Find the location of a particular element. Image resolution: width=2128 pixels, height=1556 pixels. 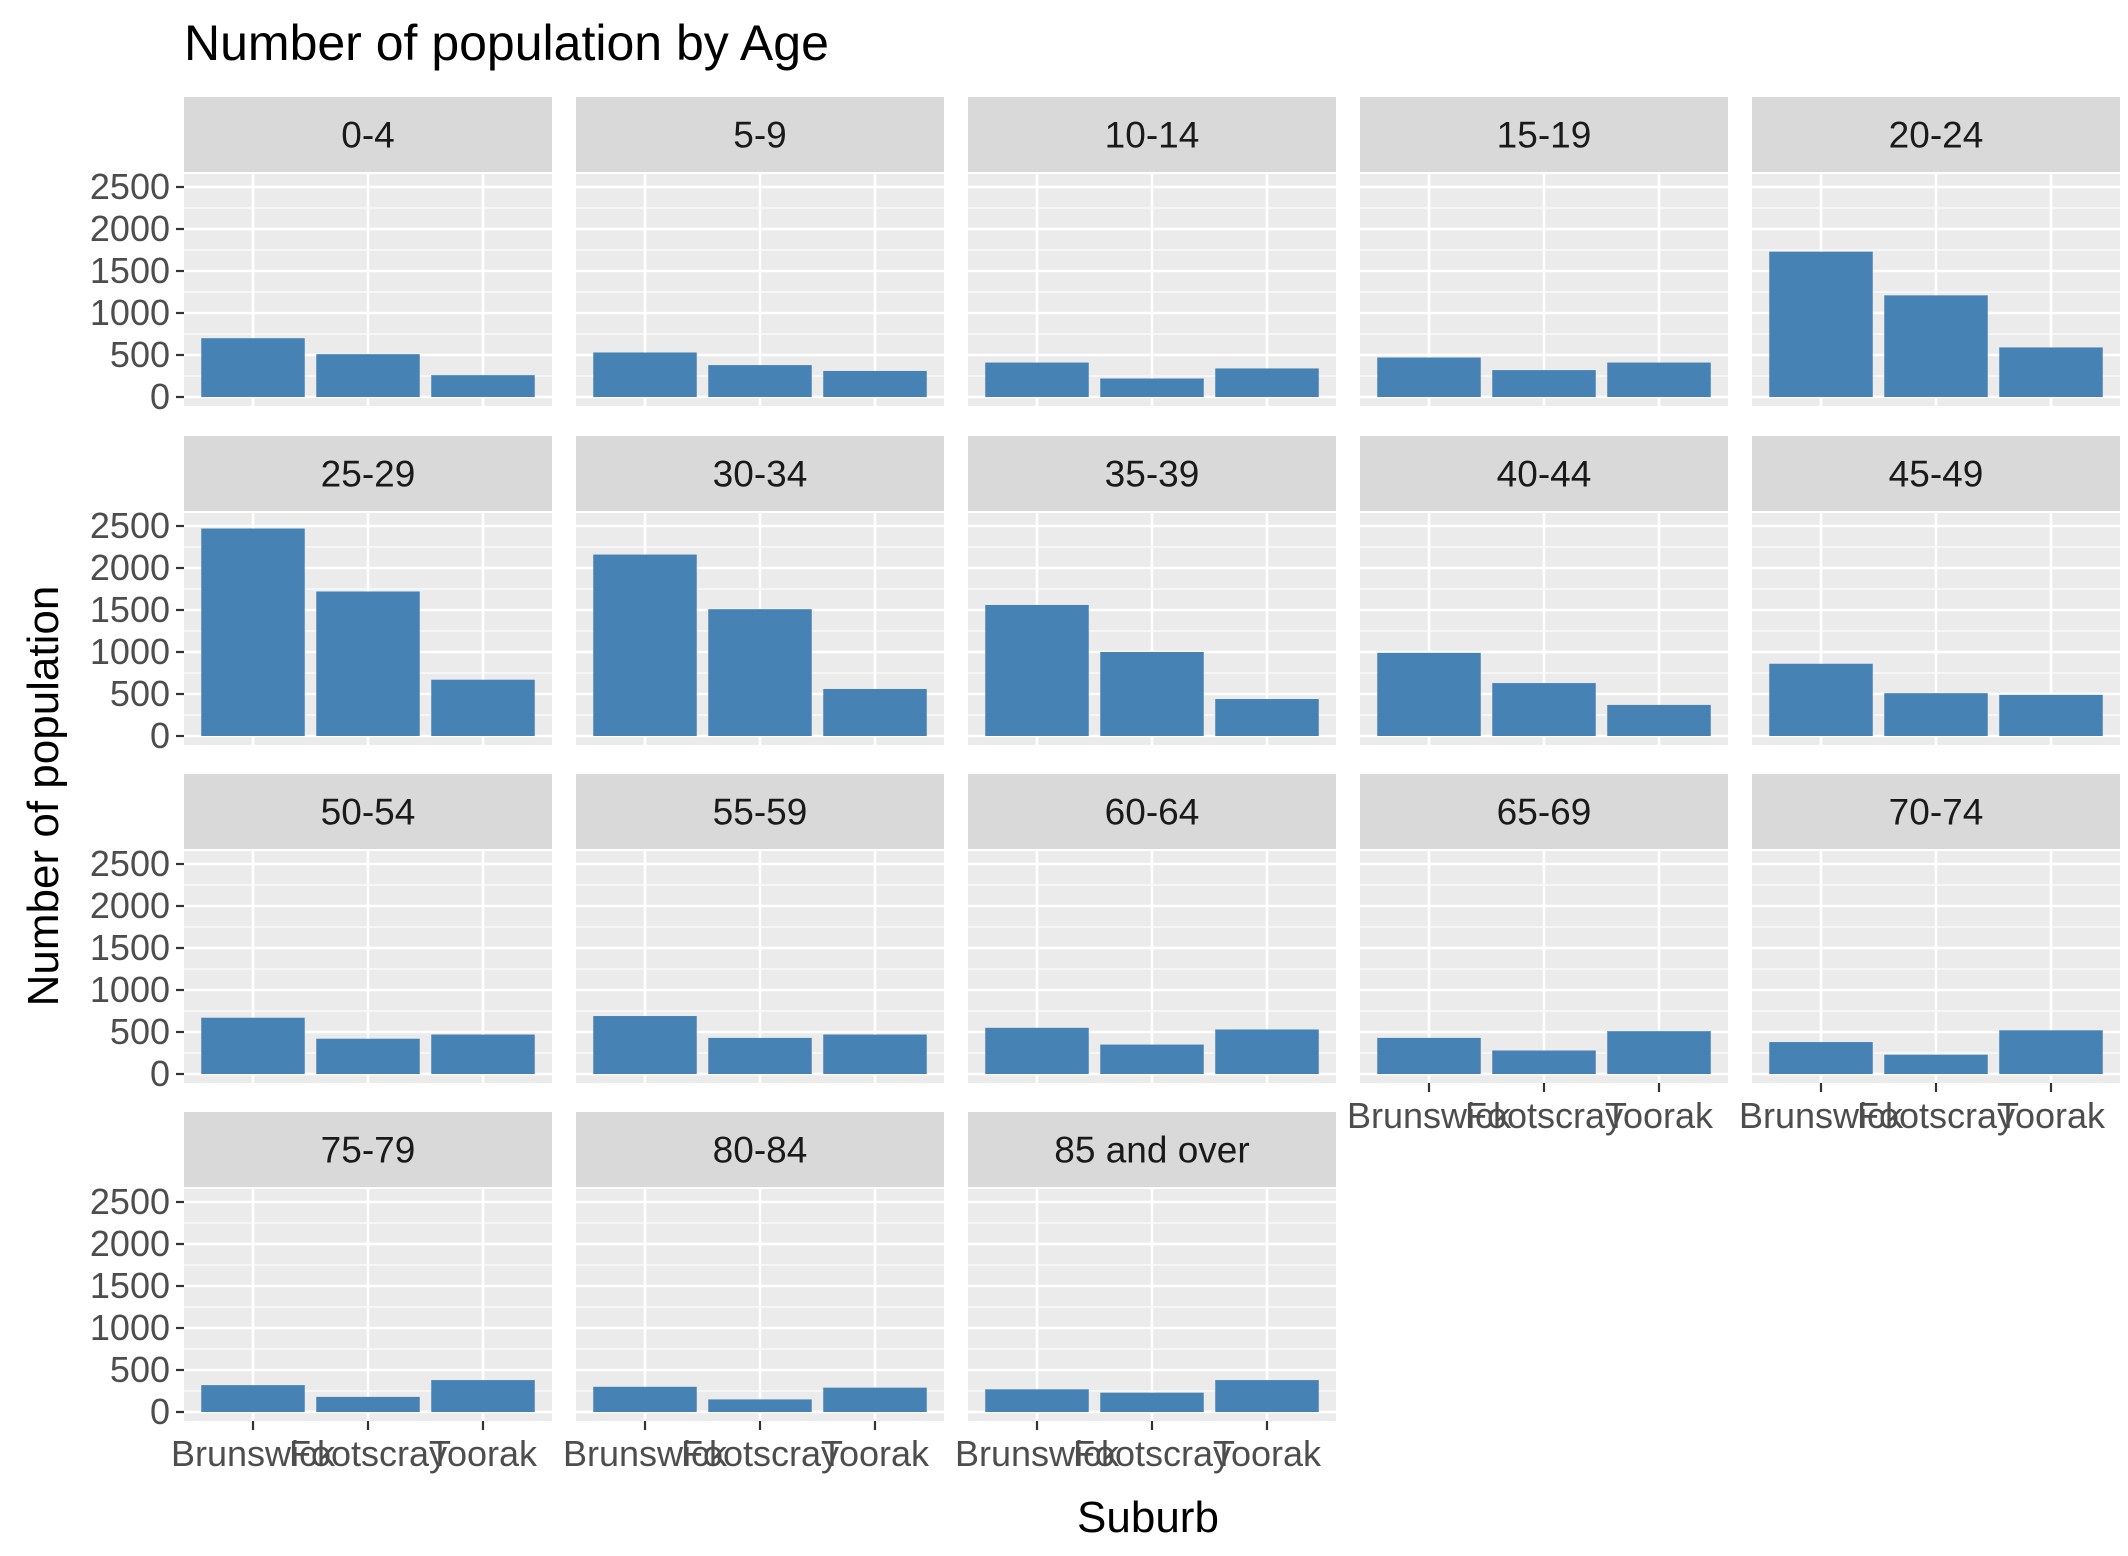

facet-15-19: 15-19 is located at coordinates (1544, 251).